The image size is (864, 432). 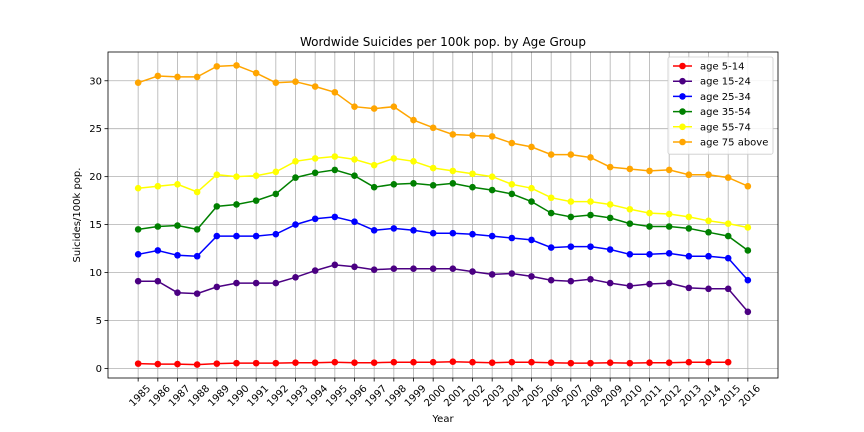 What do you see at coordinates (443, 210) in the screenshot?
I see `series-line` at bounding box center [443, 210].